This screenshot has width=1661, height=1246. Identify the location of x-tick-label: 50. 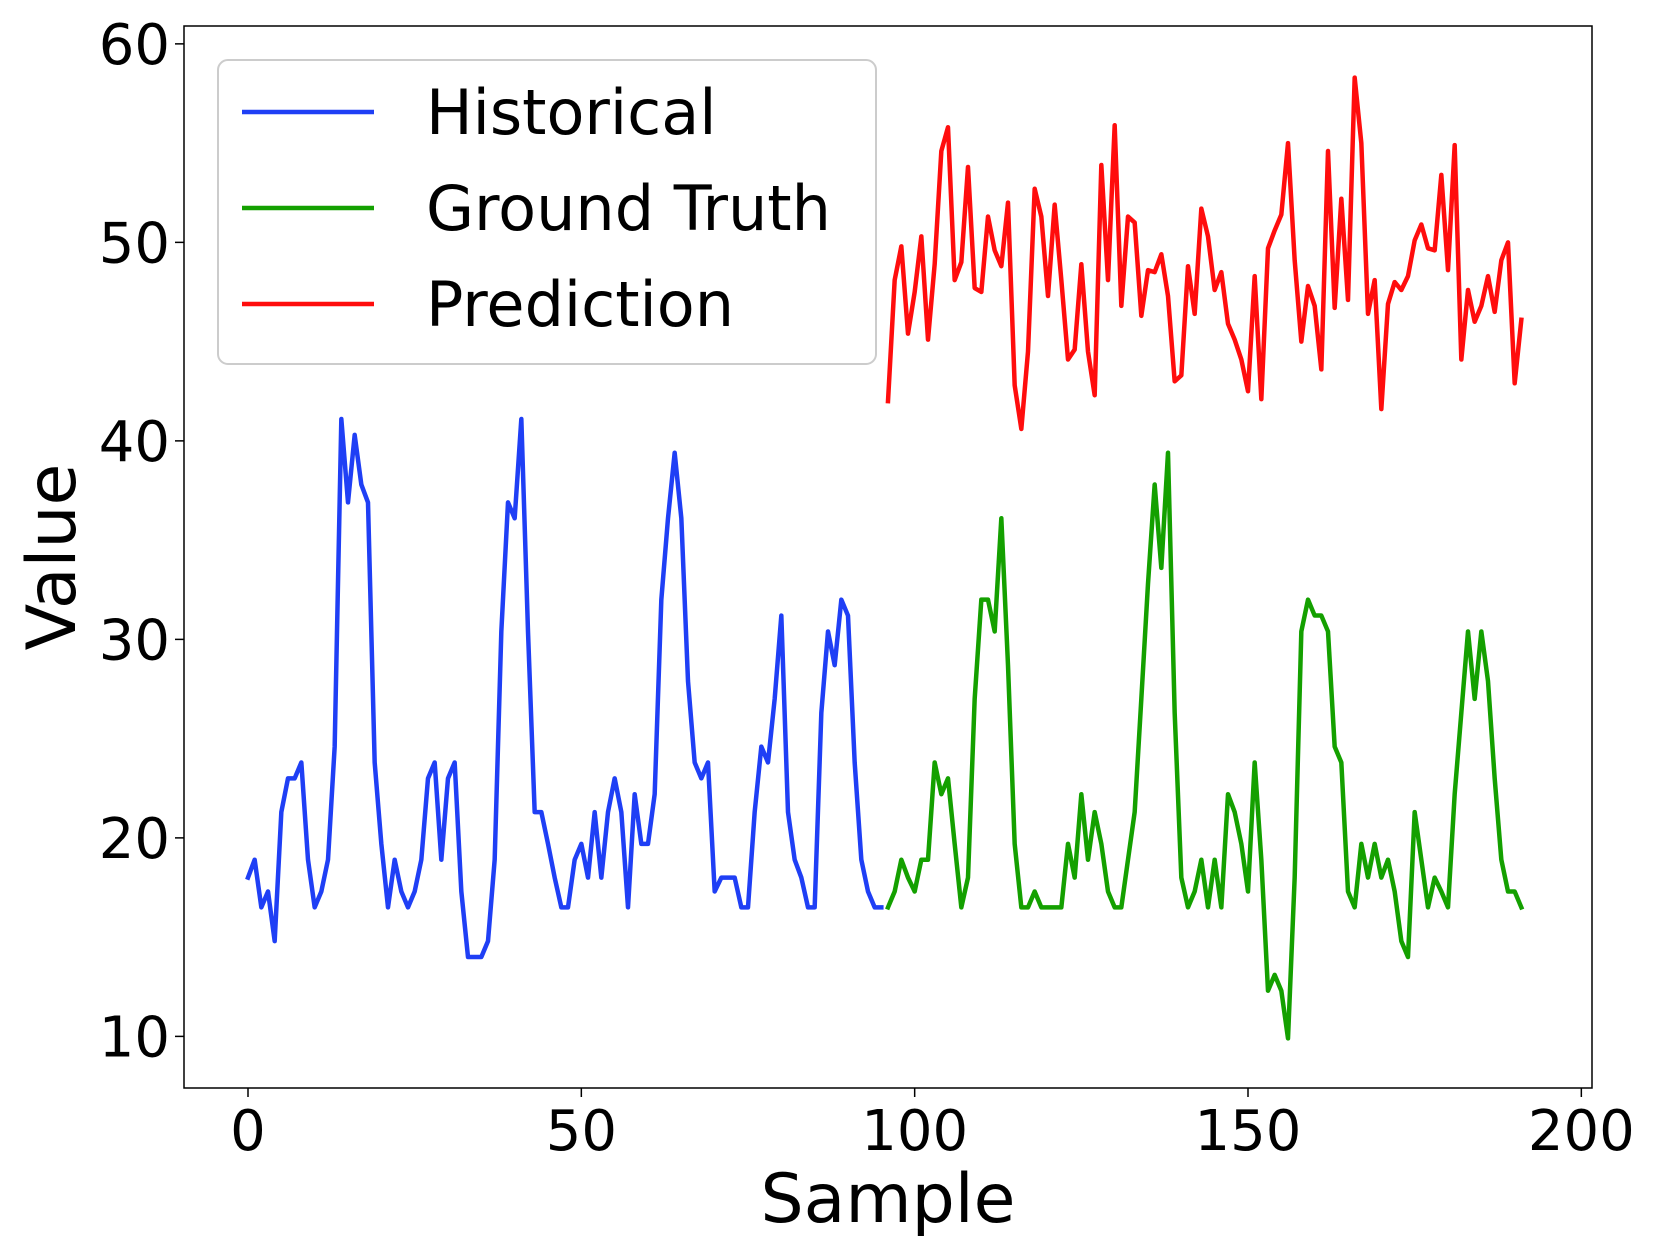
(581, 1131).